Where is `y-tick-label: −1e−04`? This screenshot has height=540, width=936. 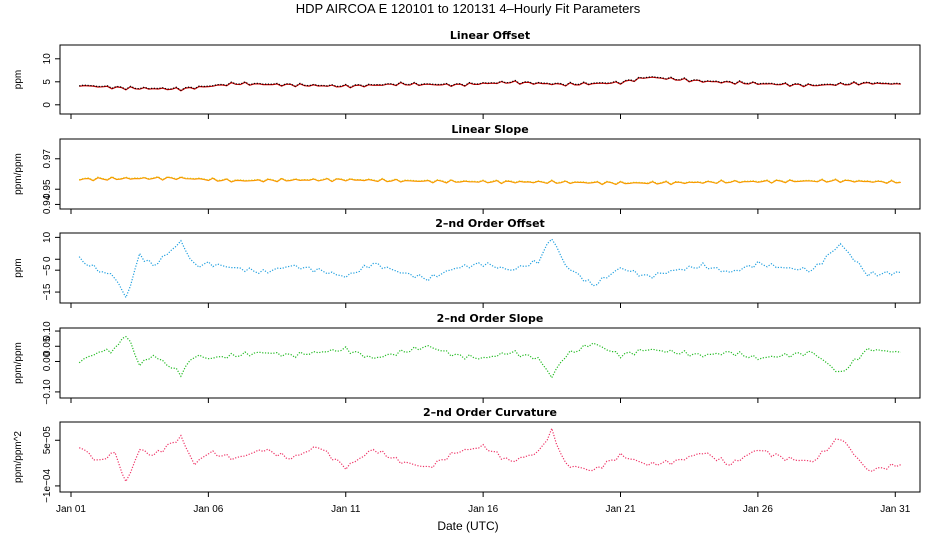
y-tick-label: −1e−04 is located at coordinates (47, 486).